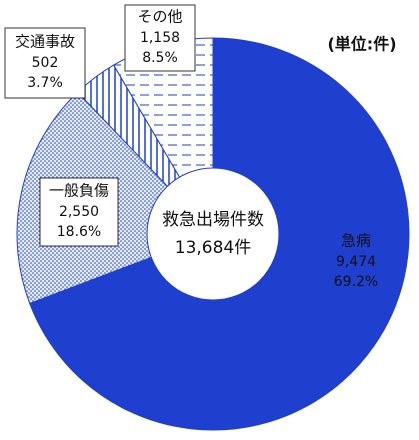 The width and height of the screenshot is (419, 440). What do you see at coordinates (160, 58) in the screenshot?
I see `percent-label: 8.5%` at bounding box center [160, 58].